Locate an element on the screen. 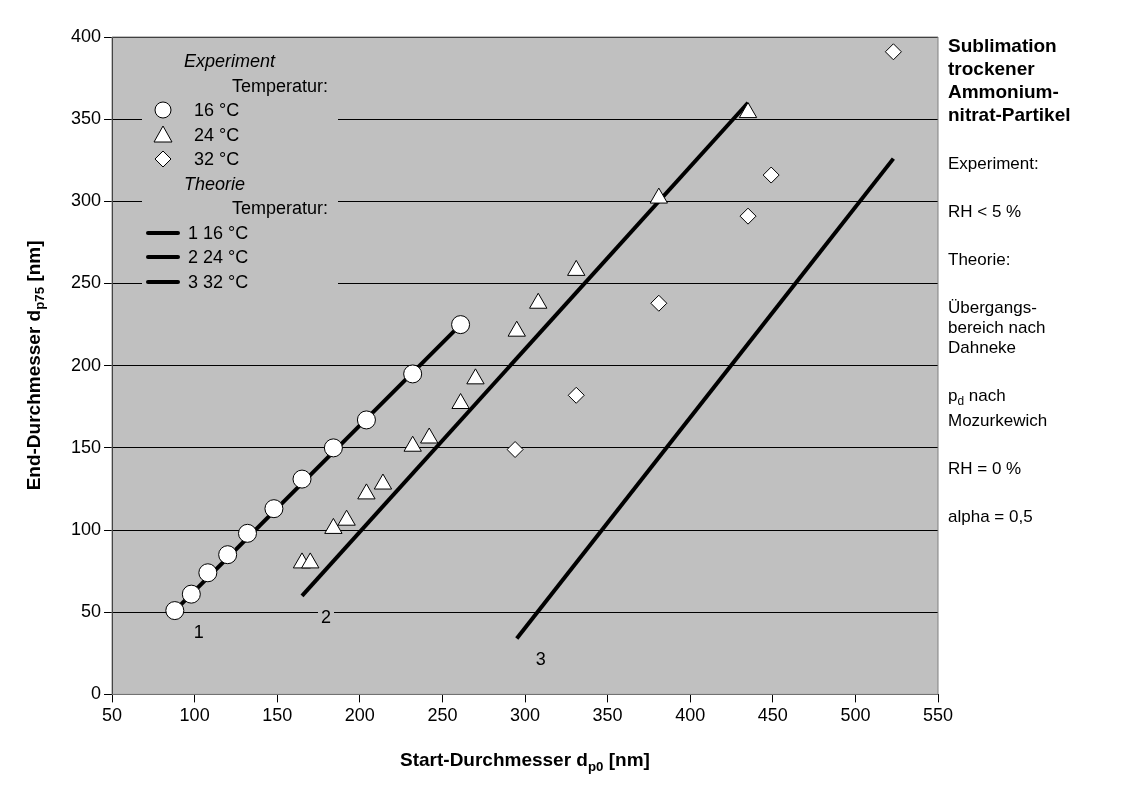  legend-label: 32 °C is located at coordinates (216, 159).